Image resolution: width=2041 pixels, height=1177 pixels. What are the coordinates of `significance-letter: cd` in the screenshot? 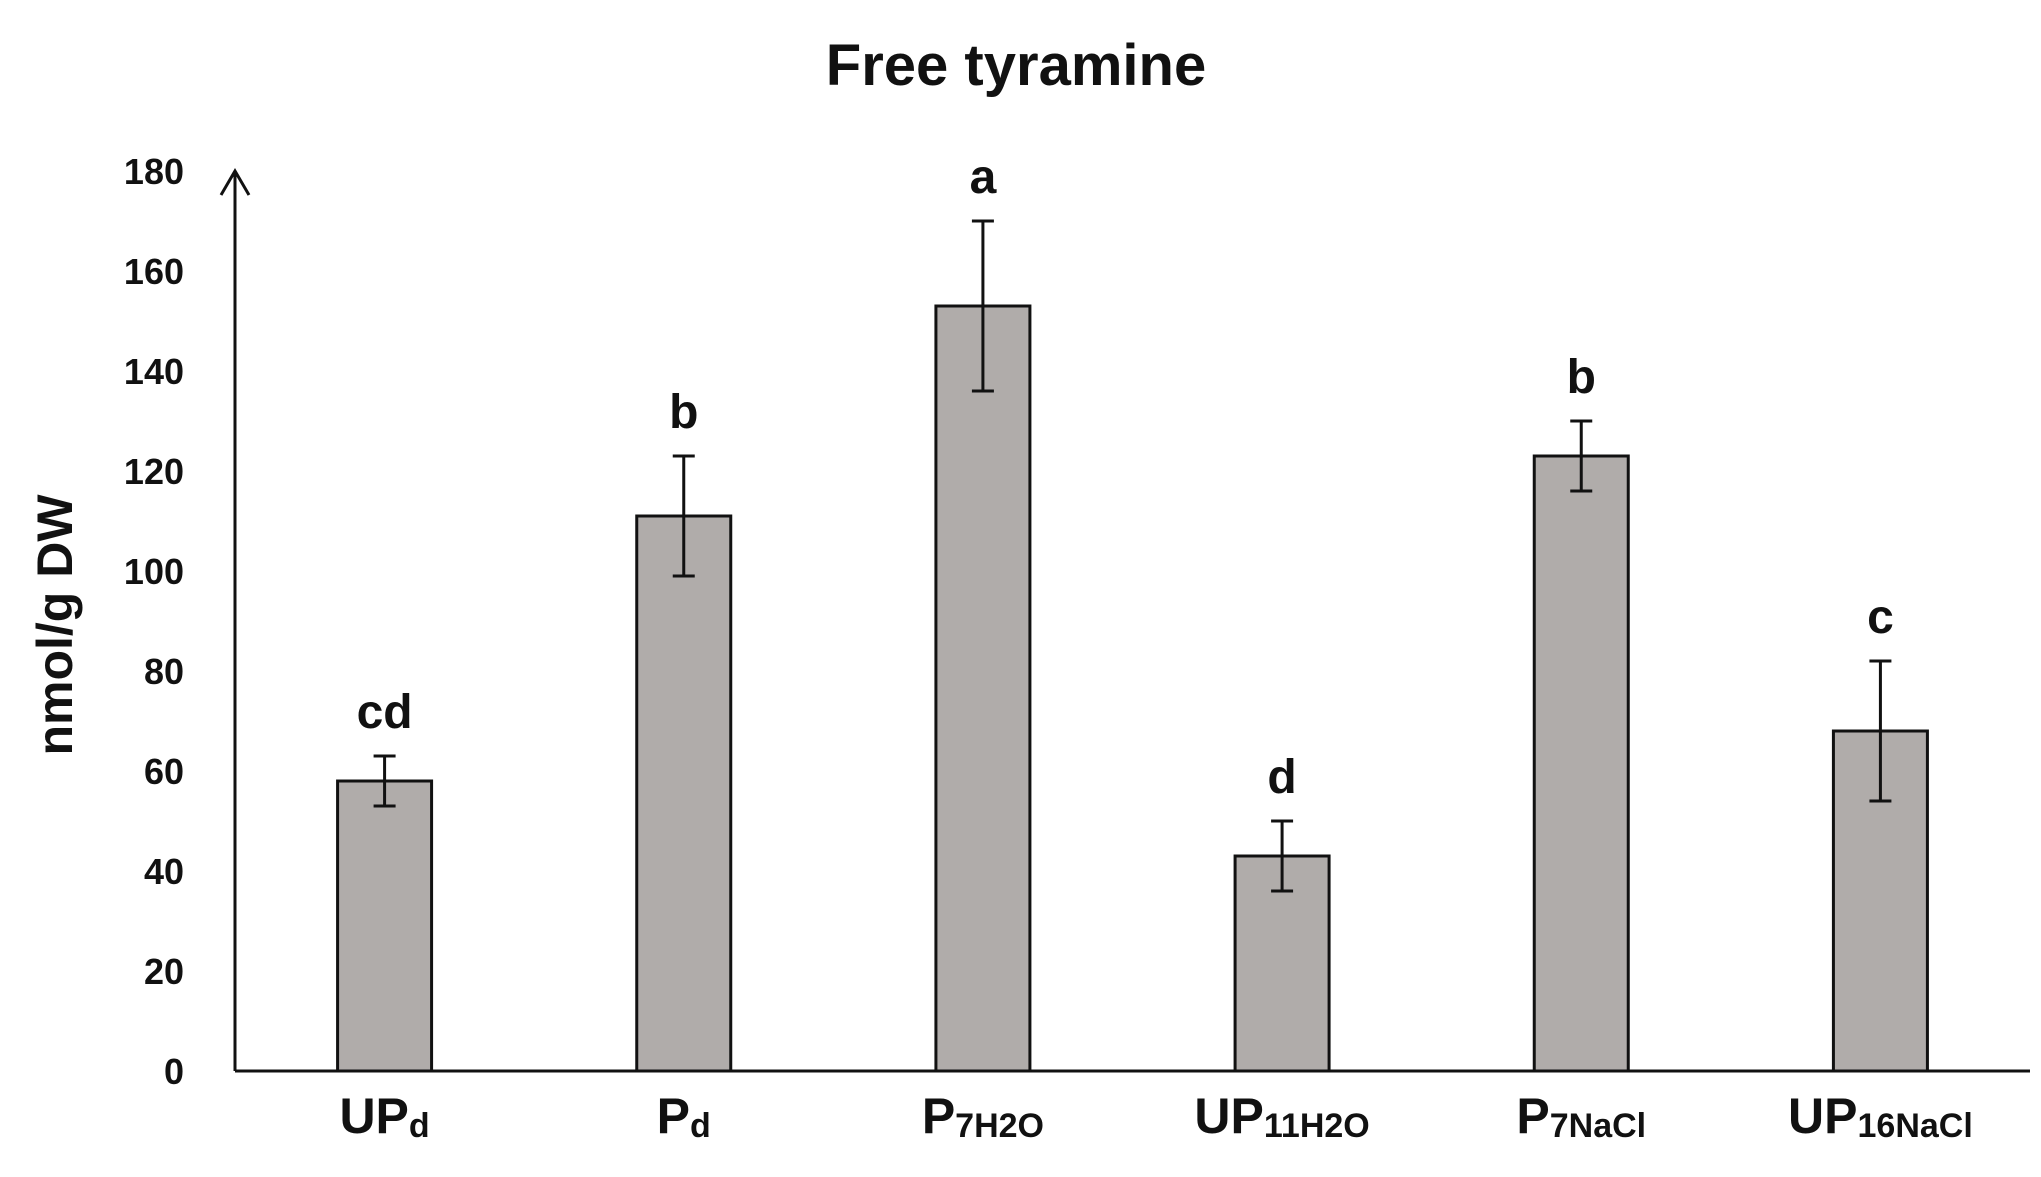 It's located at (385, 712).